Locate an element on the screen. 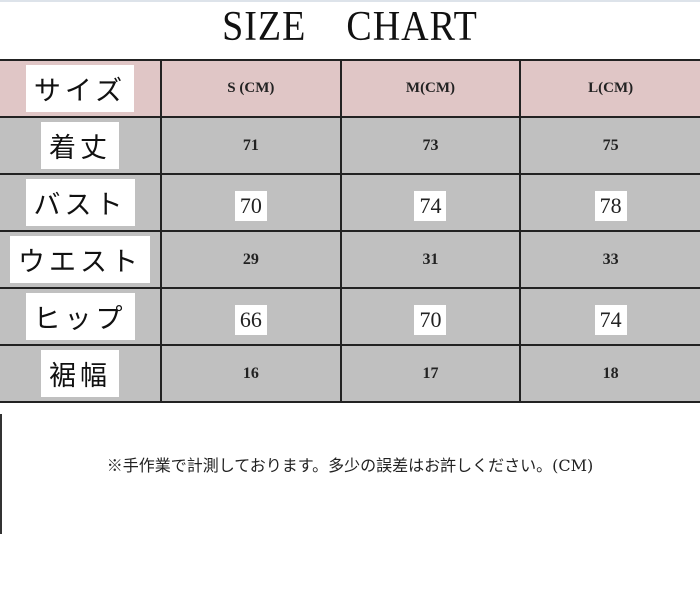 The image size is (700, 593). table-header-row: サイズ S (CM) M(CM) L(CM) is located at coordinates (350, 88).